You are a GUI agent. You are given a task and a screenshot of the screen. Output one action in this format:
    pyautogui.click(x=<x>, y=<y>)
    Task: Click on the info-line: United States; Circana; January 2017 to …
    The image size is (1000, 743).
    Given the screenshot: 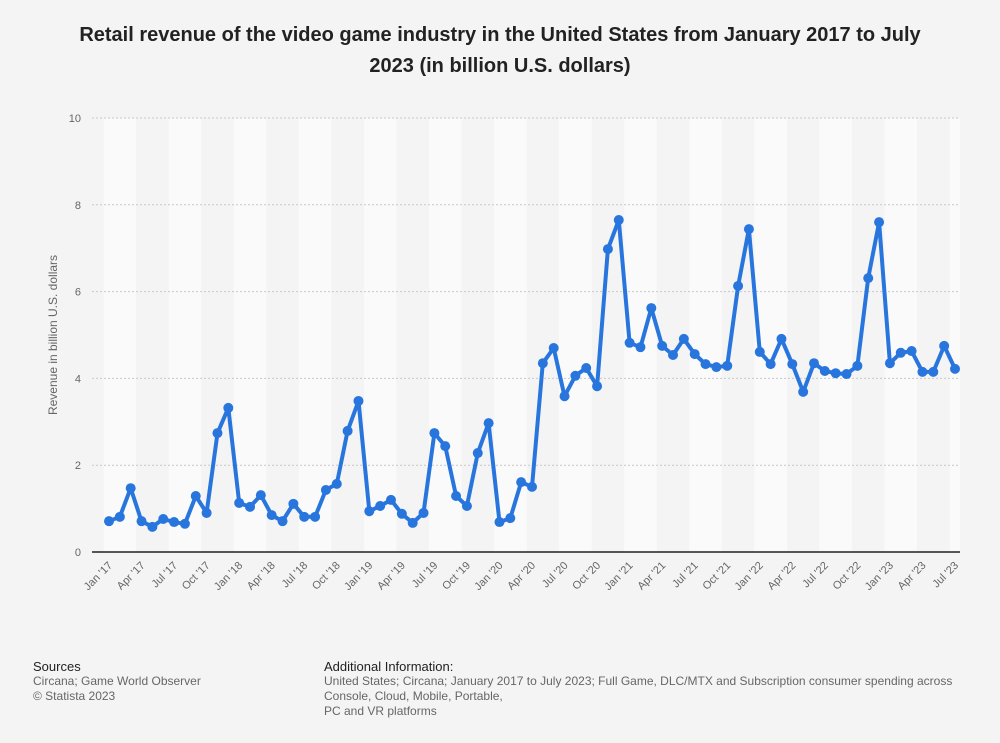 What is the action you would take?
    pyautogui.click(x=638, y=688)
    